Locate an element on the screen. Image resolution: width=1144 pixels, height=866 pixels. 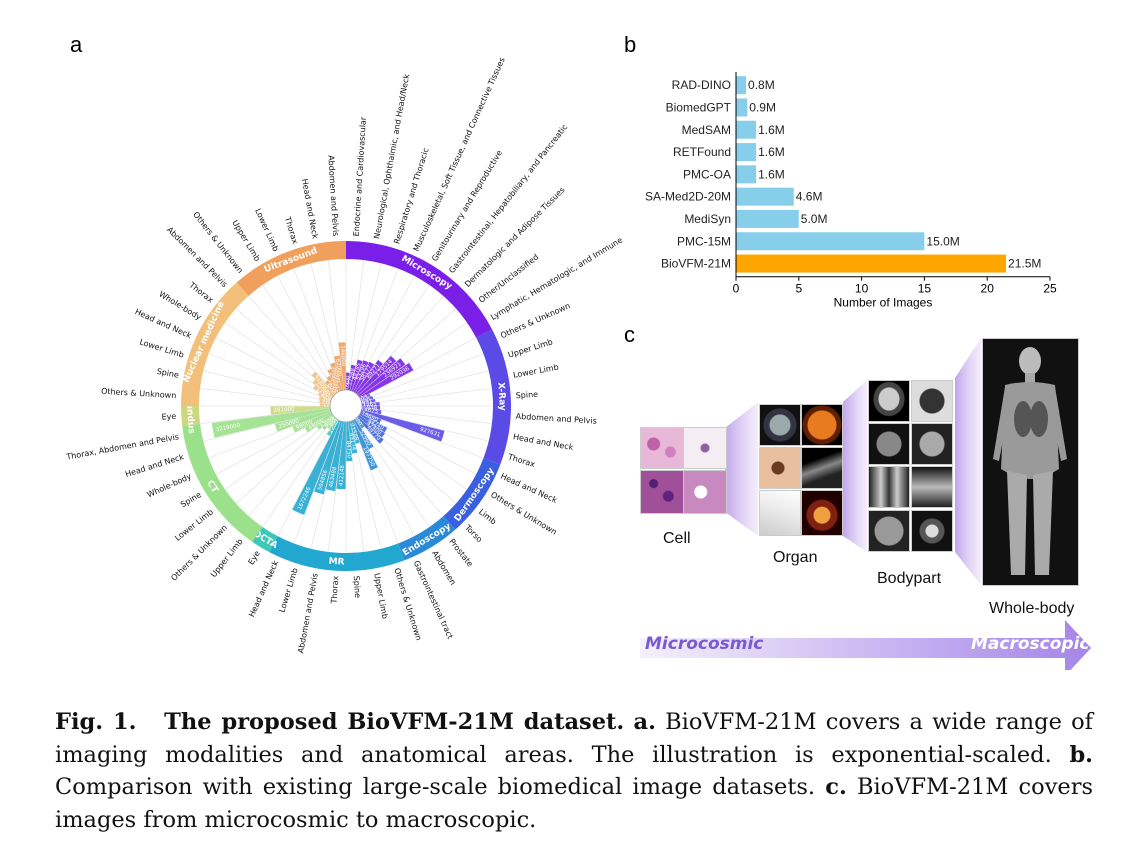
wholebody-silhouette is located at coordinates (1030, 461).